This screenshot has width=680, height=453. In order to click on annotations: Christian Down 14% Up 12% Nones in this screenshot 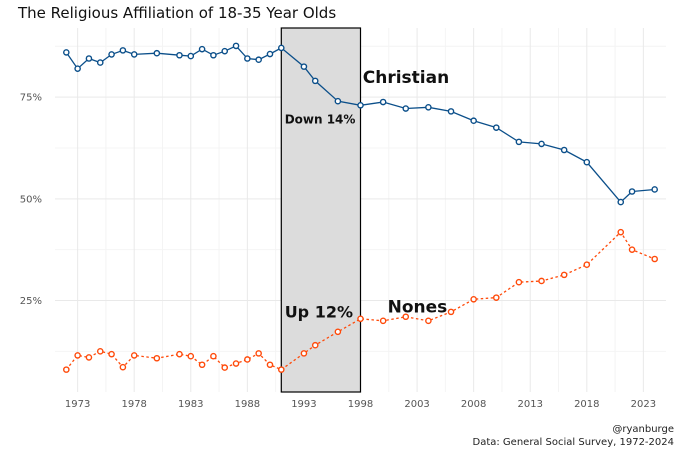, I will do `click(367, 195)`.